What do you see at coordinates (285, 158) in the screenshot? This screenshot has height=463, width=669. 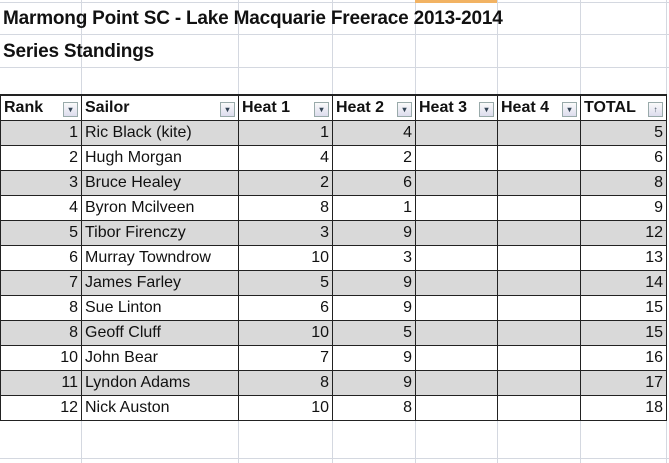 I see `cell-heat-1: 4` at bounding box center [285, 158].